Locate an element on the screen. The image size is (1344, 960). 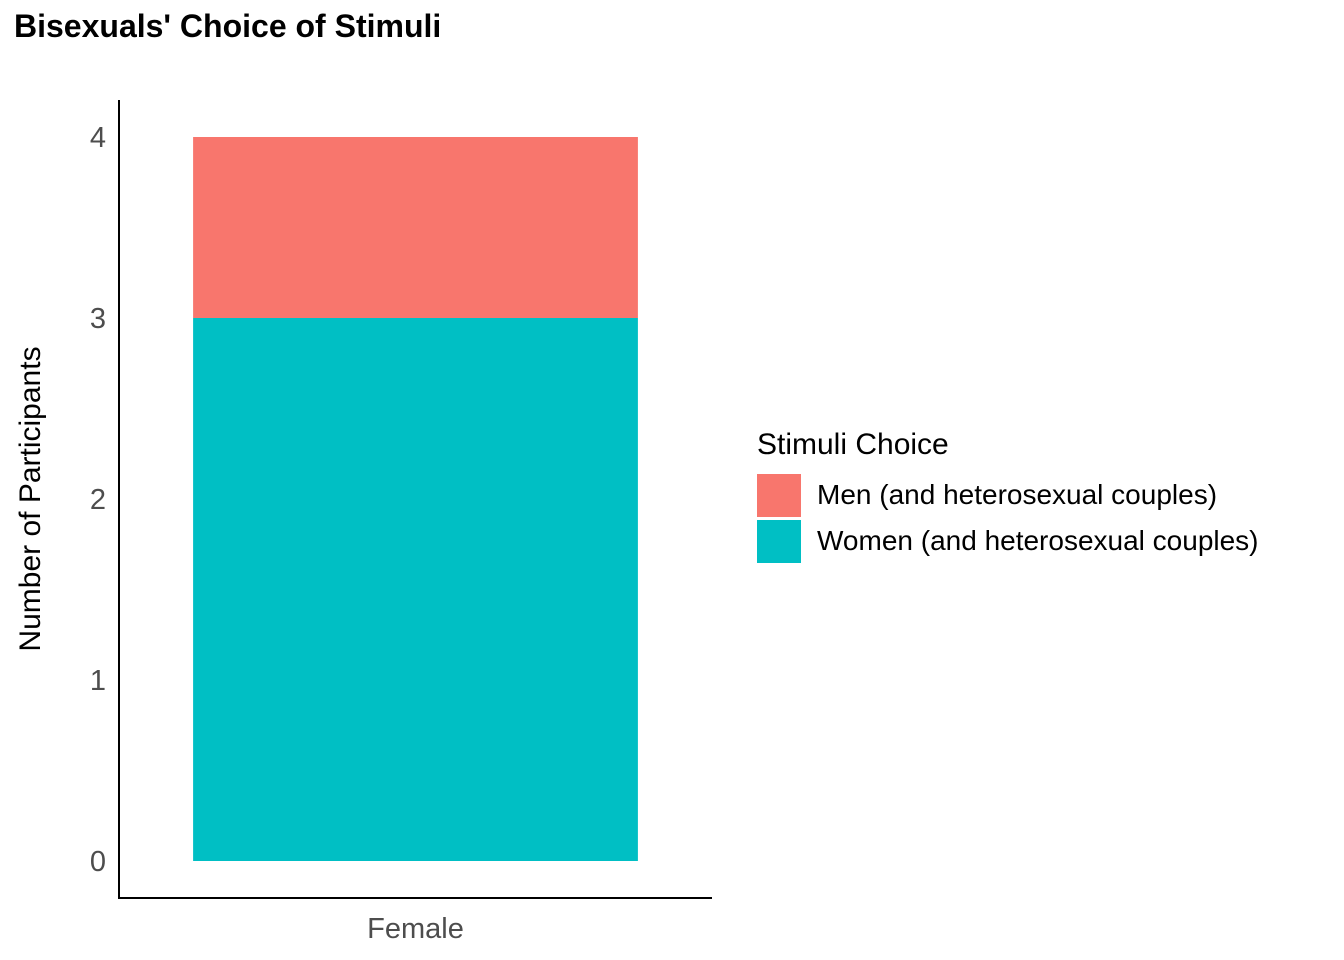
legend-label-men: Men (and heterosexual couples) is located at coordinates (1017, 494).